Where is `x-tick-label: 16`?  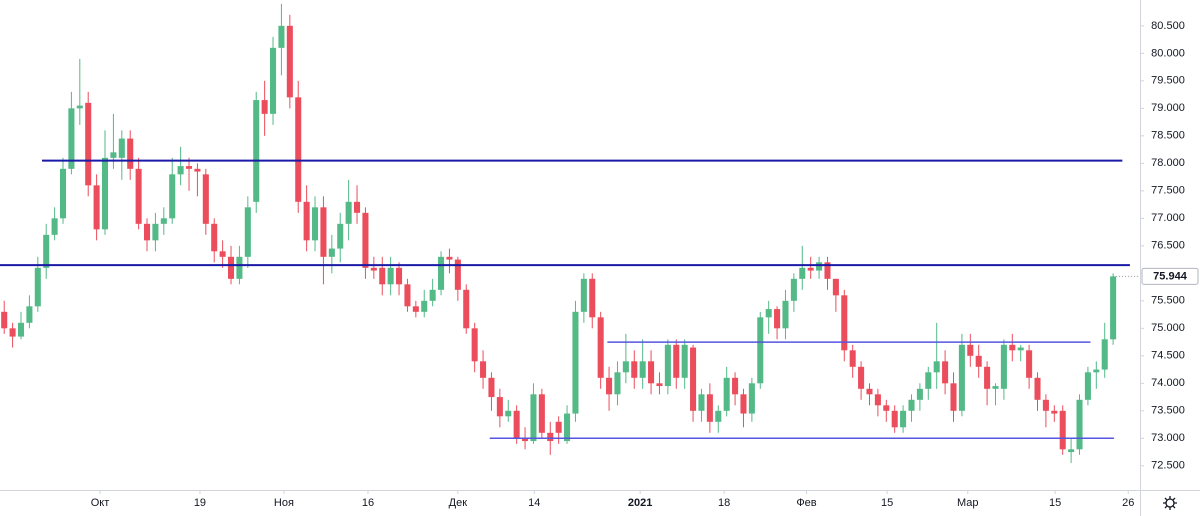 x-tick-label: 16 is located at coordinates (368, 503).